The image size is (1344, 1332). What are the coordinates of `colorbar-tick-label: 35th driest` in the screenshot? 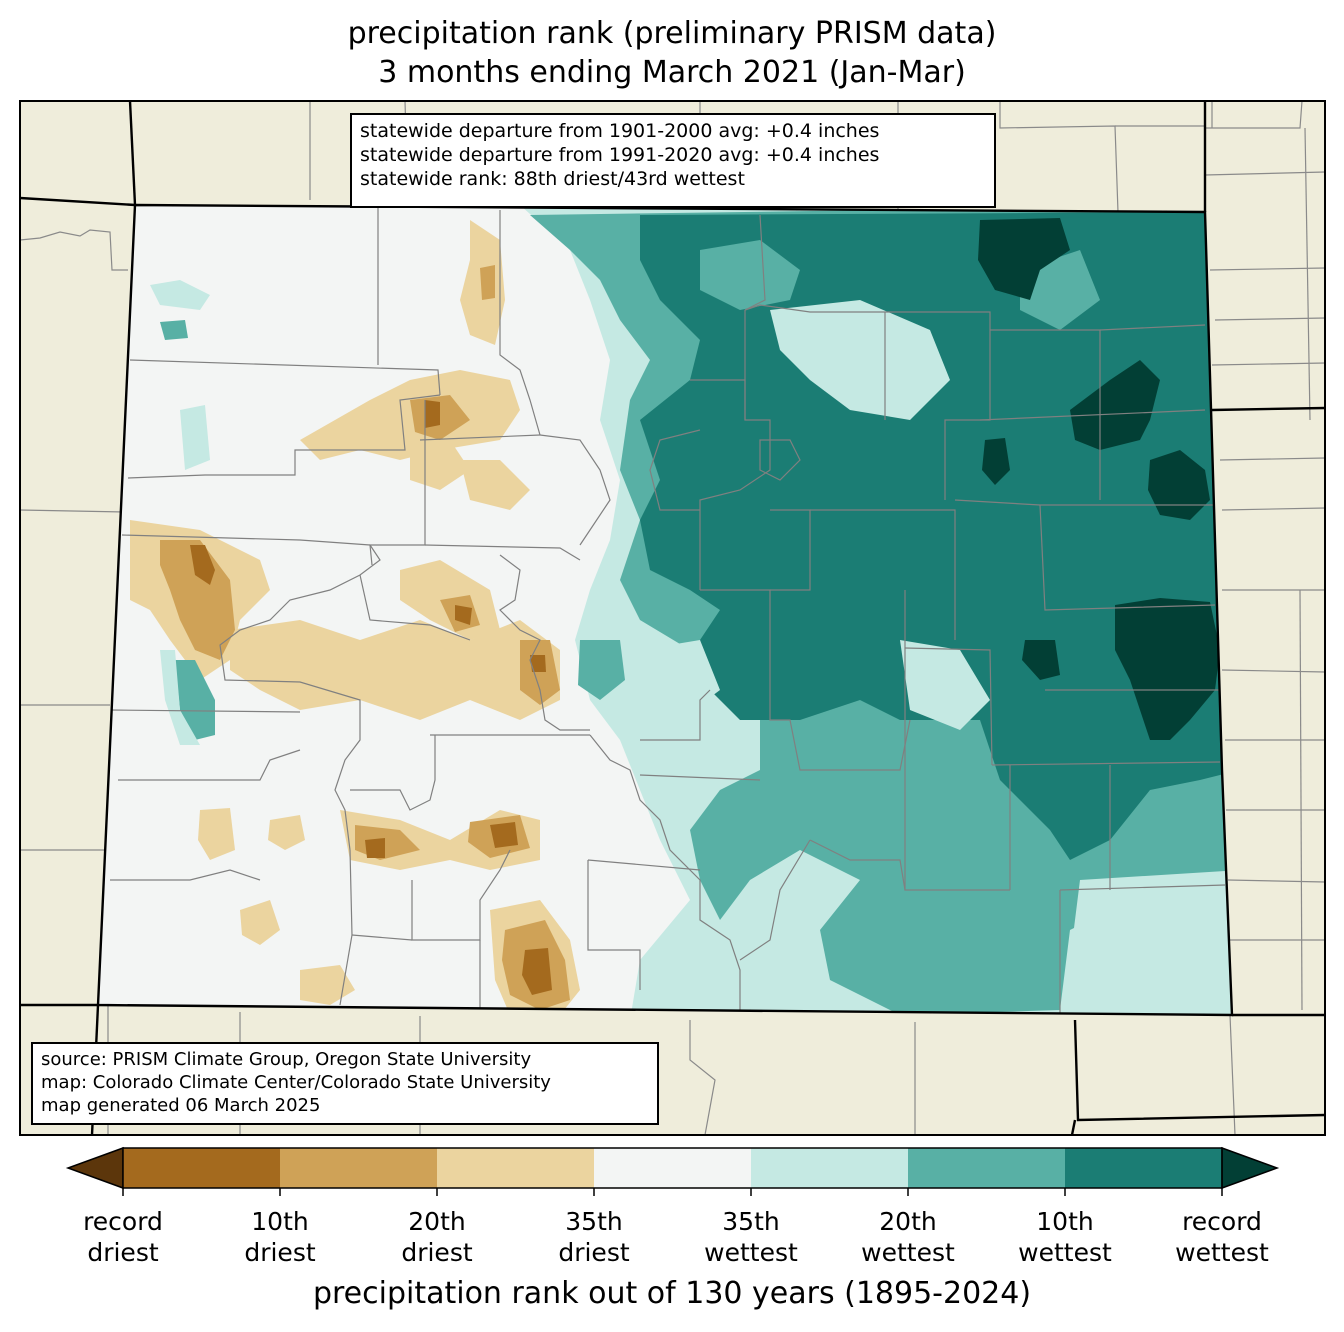 It's located at (594, 1237).